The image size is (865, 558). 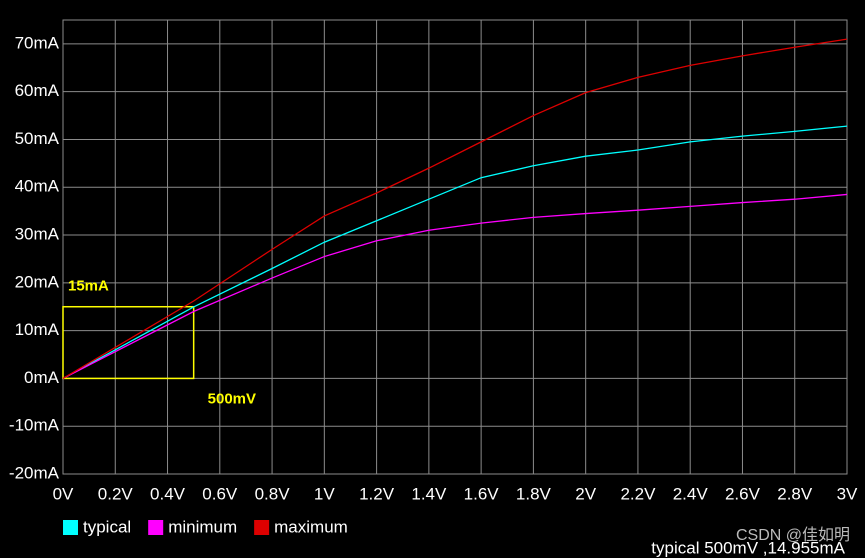 I want to click on y-tick-label: -20mA, so click(x=34, y=472).